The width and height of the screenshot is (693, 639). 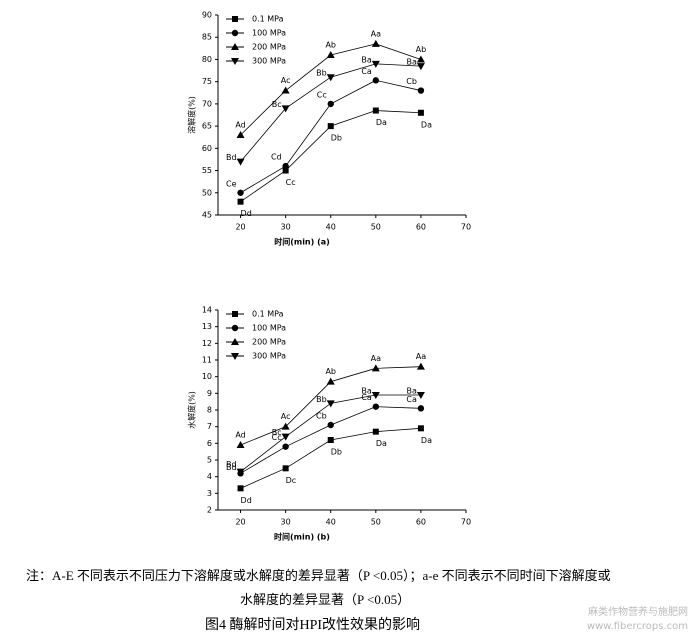 I want to click on x-tick-label: 40, so click(x=331, y=522).